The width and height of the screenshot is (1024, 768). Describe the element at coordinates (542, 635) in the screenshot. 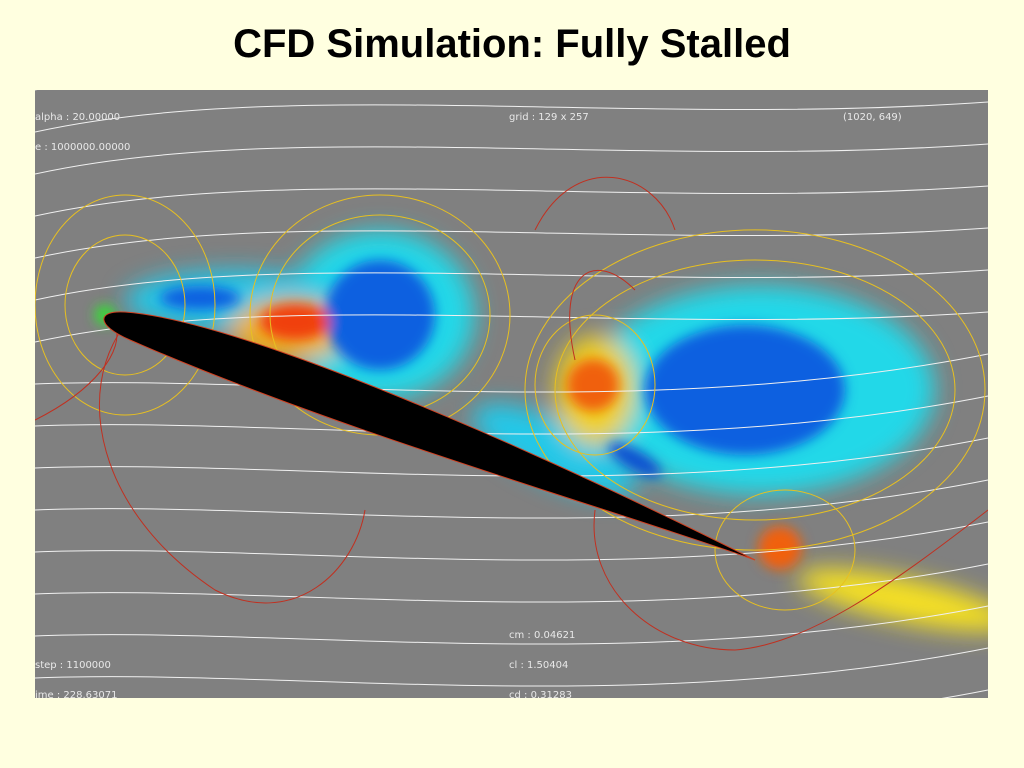

I see `overlay-text: cm : 0.04621` at that location.